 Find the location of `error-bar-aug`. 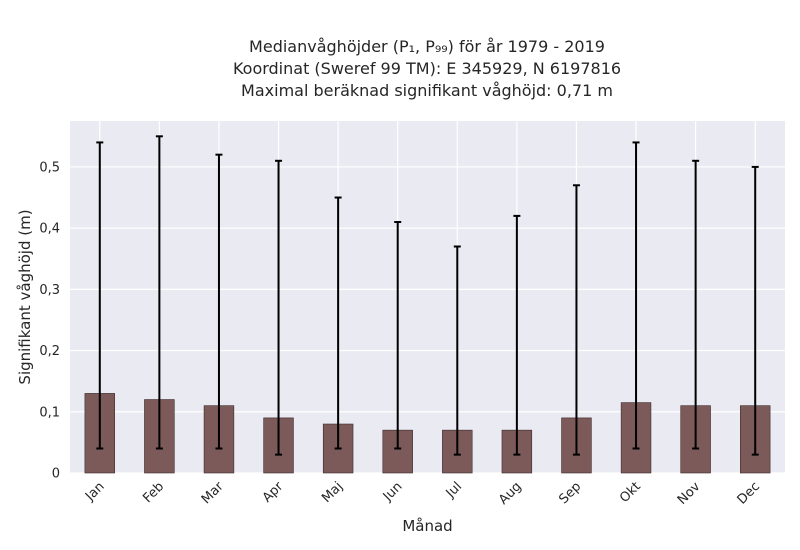

error-bar-aug is located at coordinates (517, 335).